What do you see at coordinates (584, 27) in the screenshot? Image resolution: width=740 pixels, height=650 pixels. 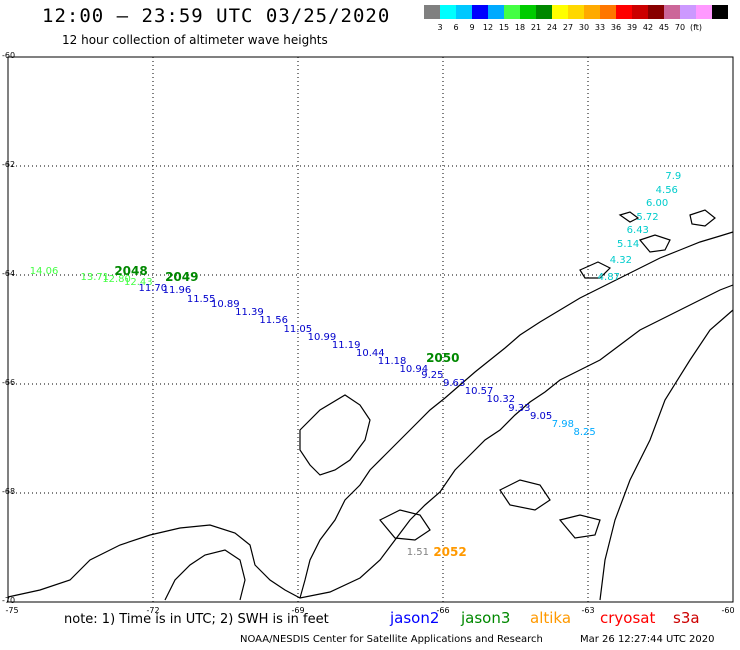 I see `colorbar-label: 30` at bounding box center [584, 27].